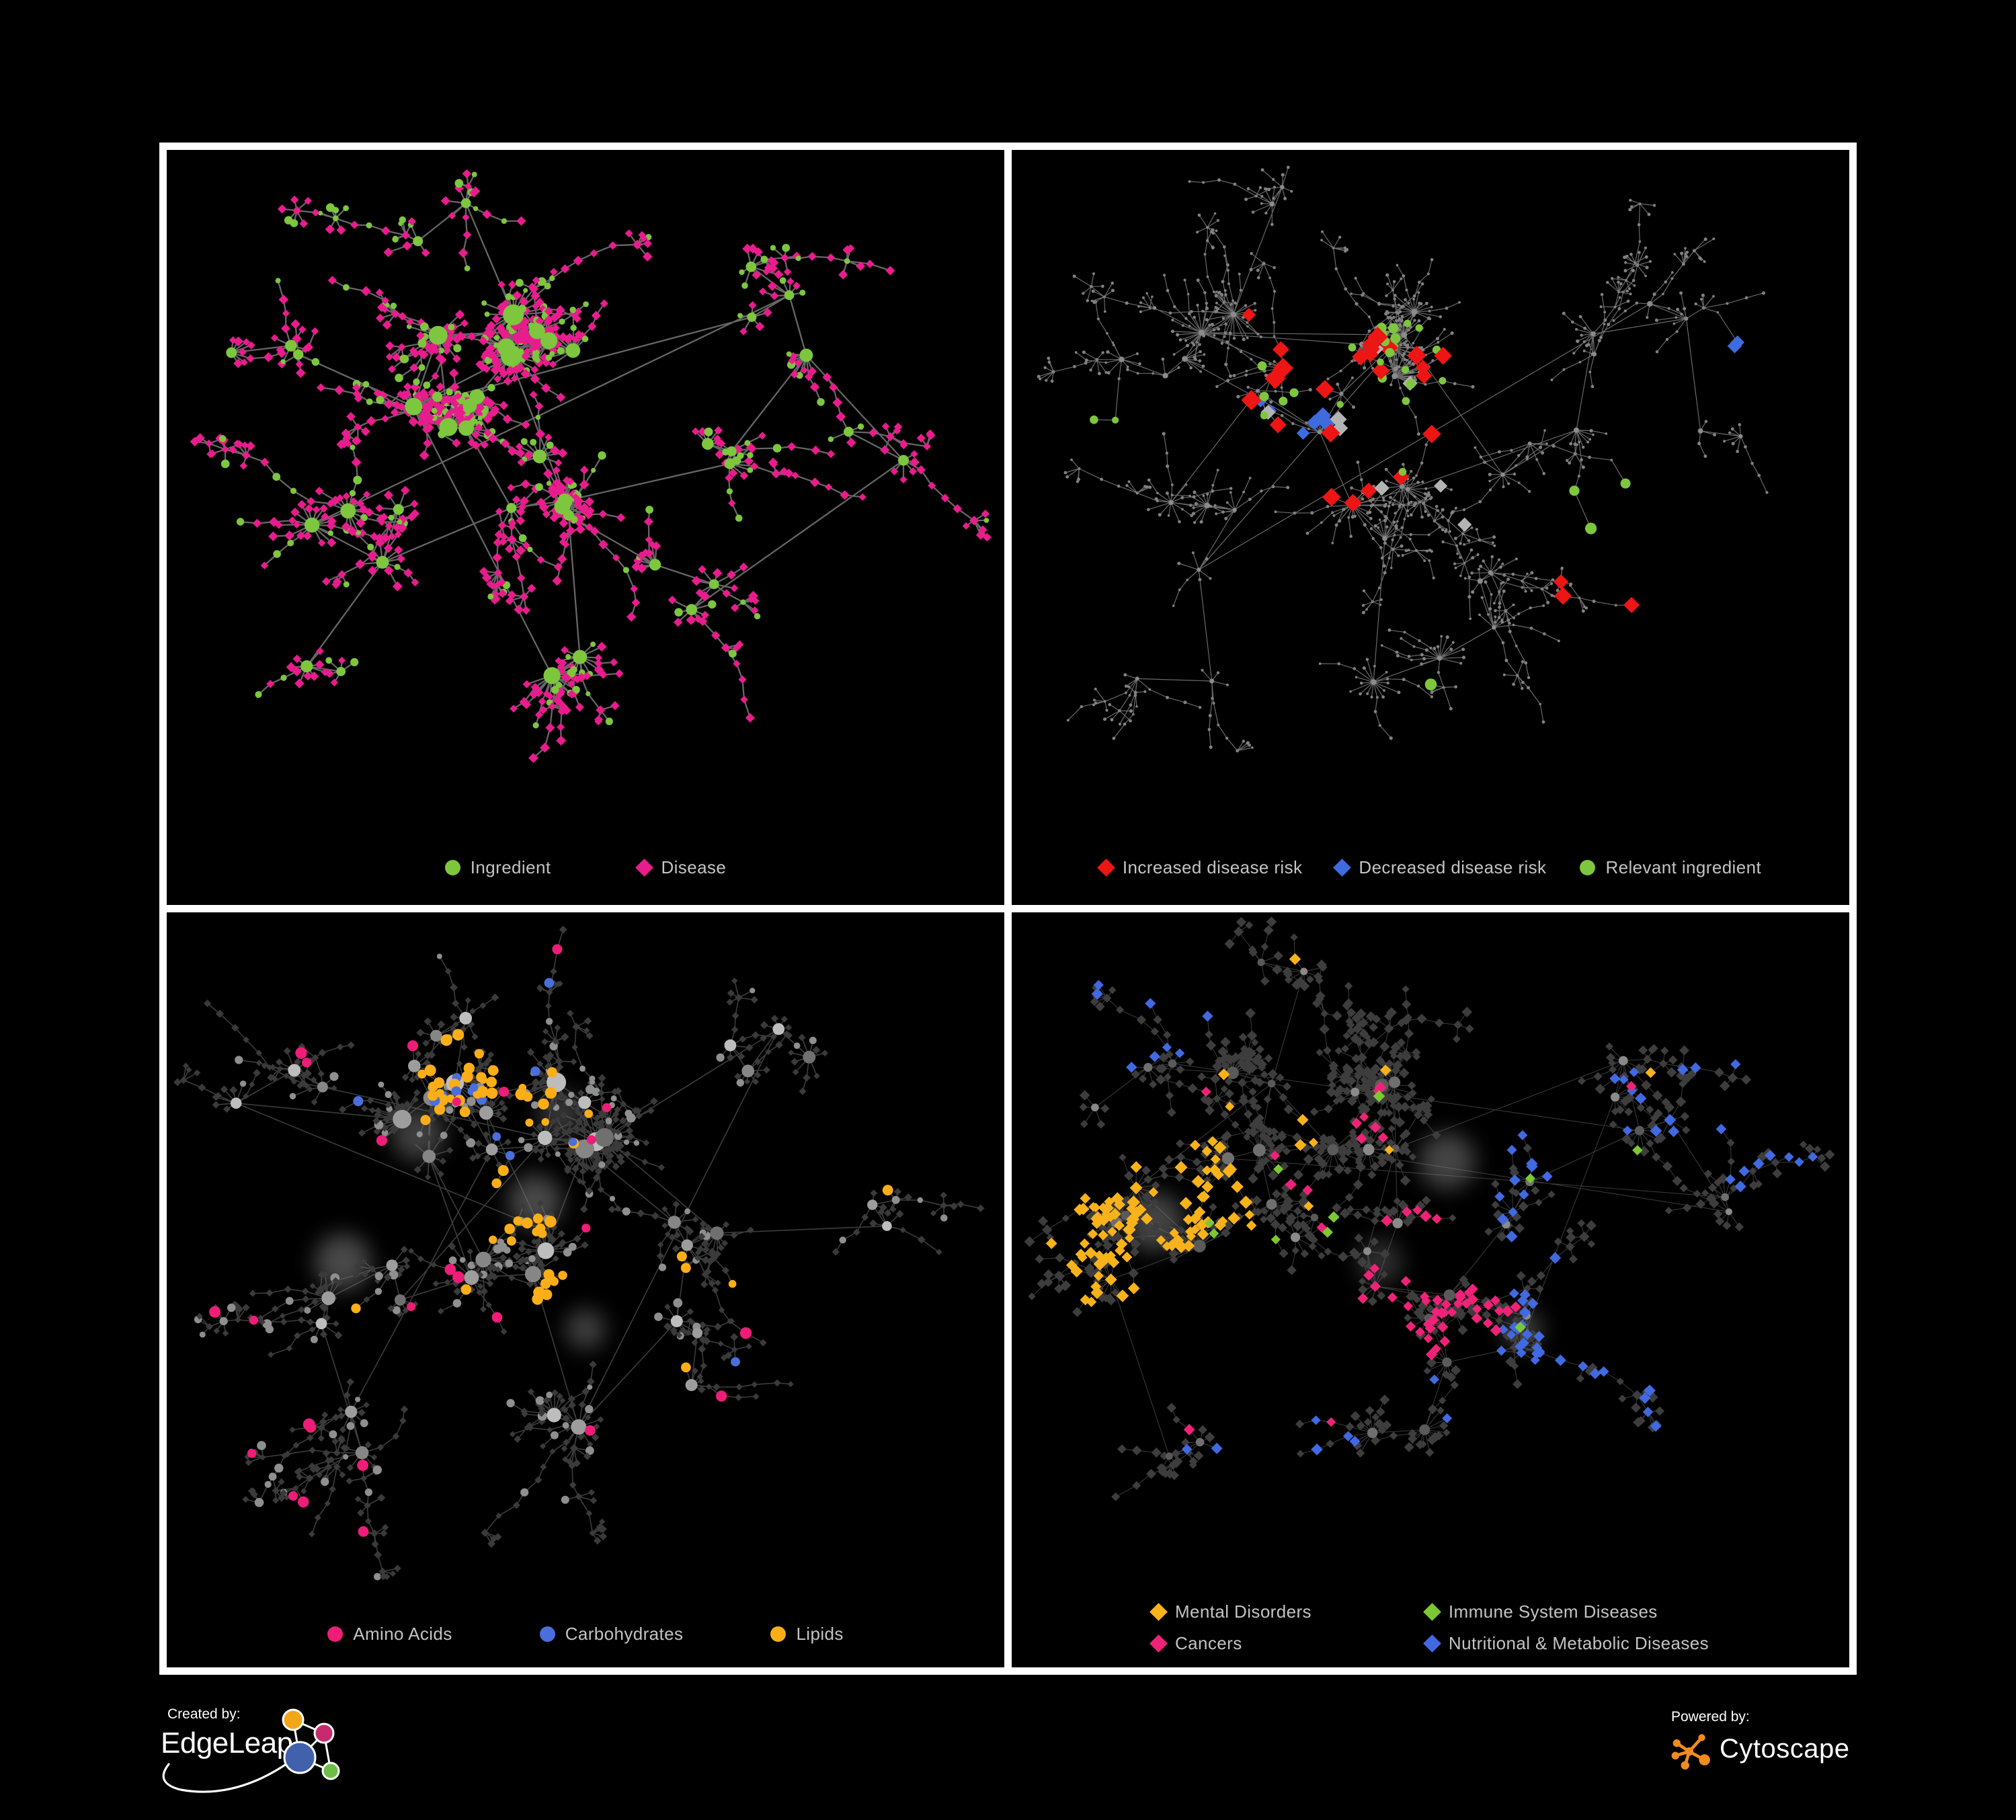 Image resolution: width=2016 pixels, height=1820 pixels. I want to click on legend-item-immune-diseases: Immune System Diseases, so click(1565, 1611).